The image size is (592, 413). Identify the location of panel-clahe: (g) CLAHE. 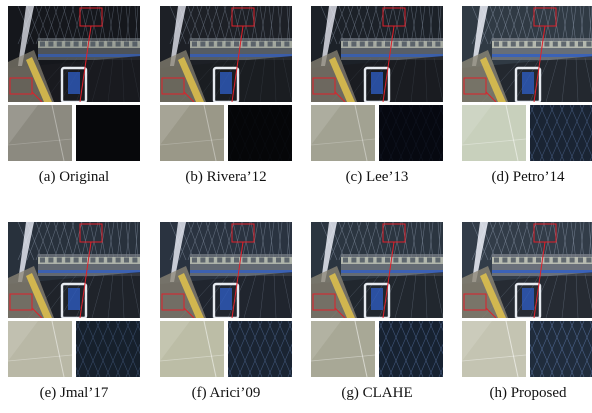
(377, 311).